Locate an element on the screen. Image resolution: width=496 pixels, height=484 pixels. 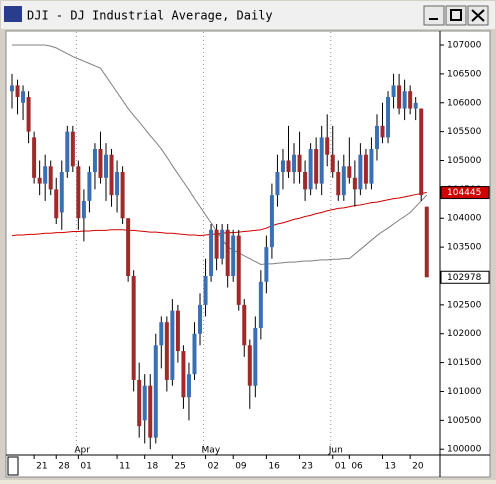
x-tick-label: 11 is located at coordinates (124, 467).